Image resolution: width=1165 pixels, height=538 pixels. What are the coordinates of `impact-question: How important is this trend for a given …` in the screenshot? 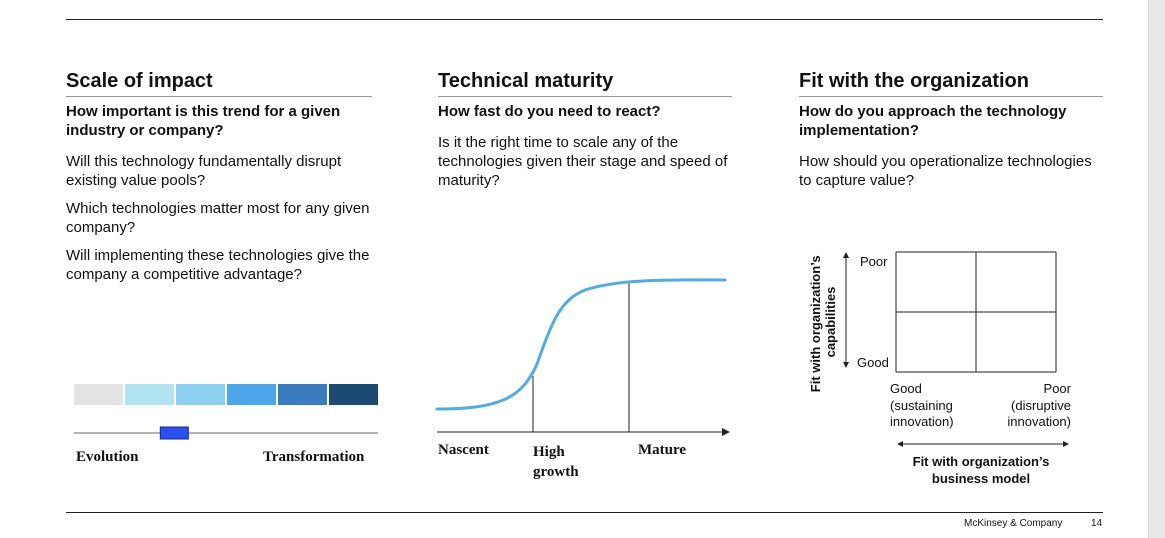 It's located at (203, 121).